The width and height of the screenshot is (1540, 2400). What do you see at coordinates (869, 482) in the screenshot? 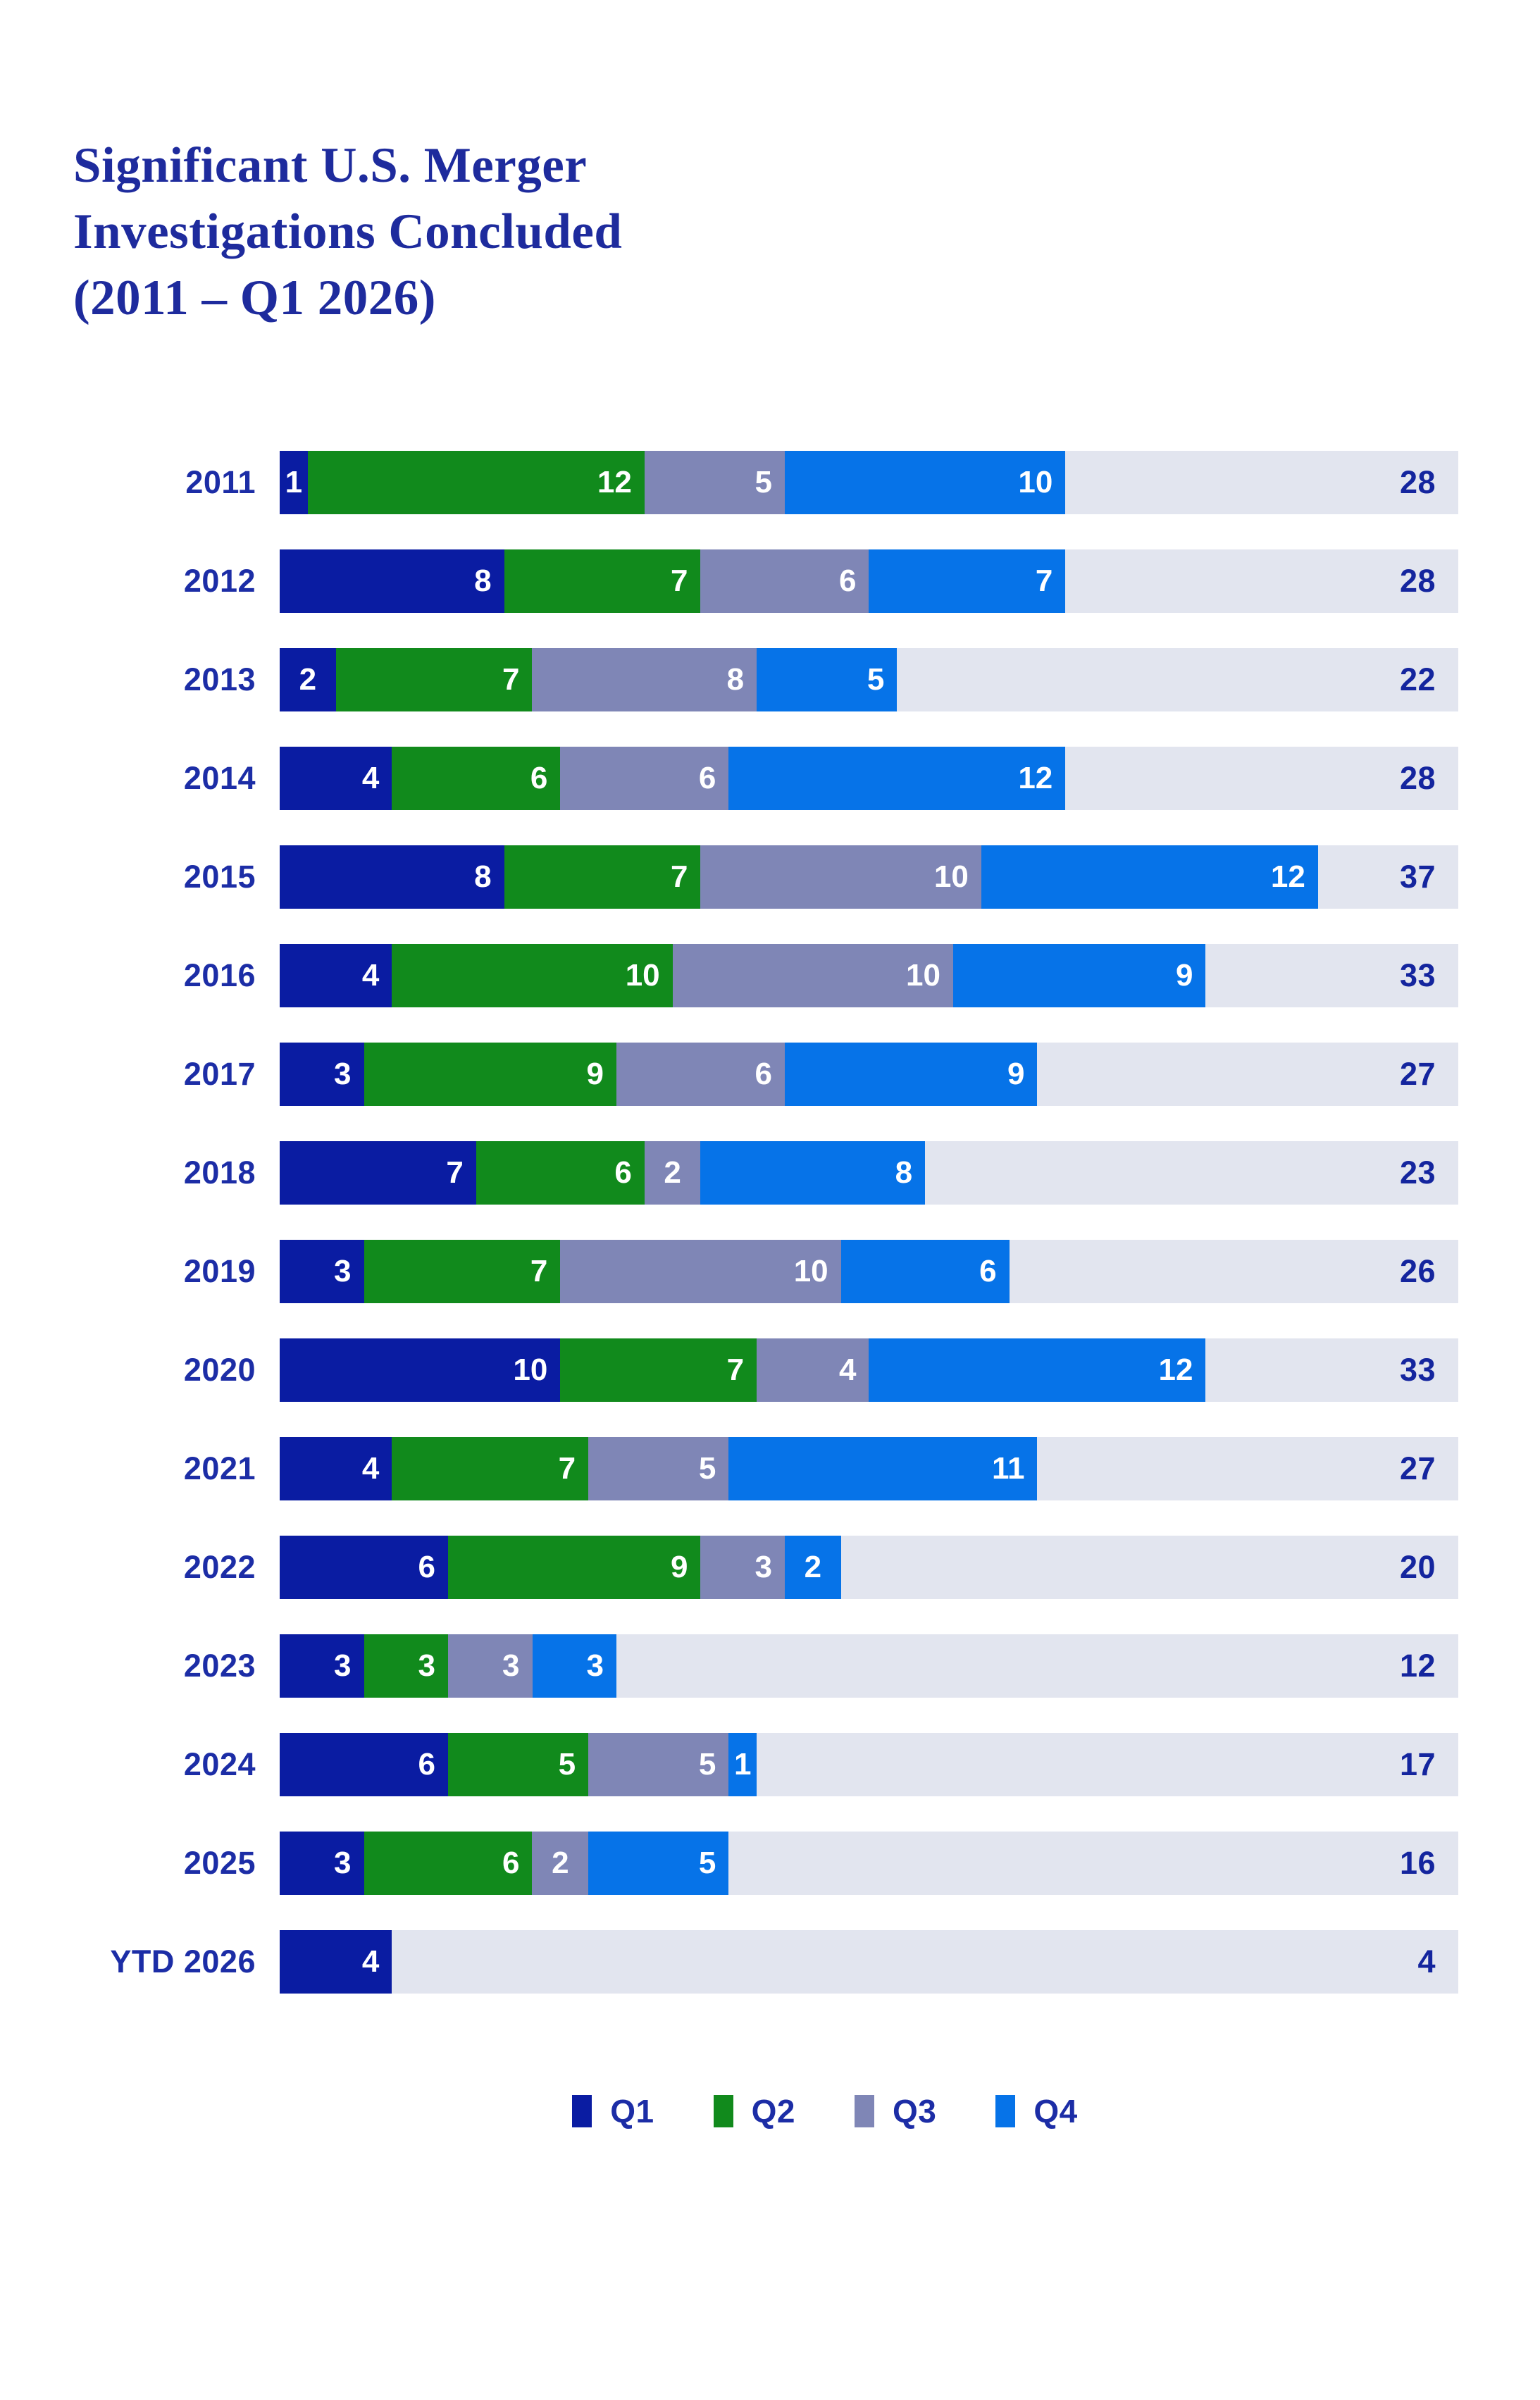
I see `bar-track: 1 12 5 10 28` at bounding box center [869, 482].